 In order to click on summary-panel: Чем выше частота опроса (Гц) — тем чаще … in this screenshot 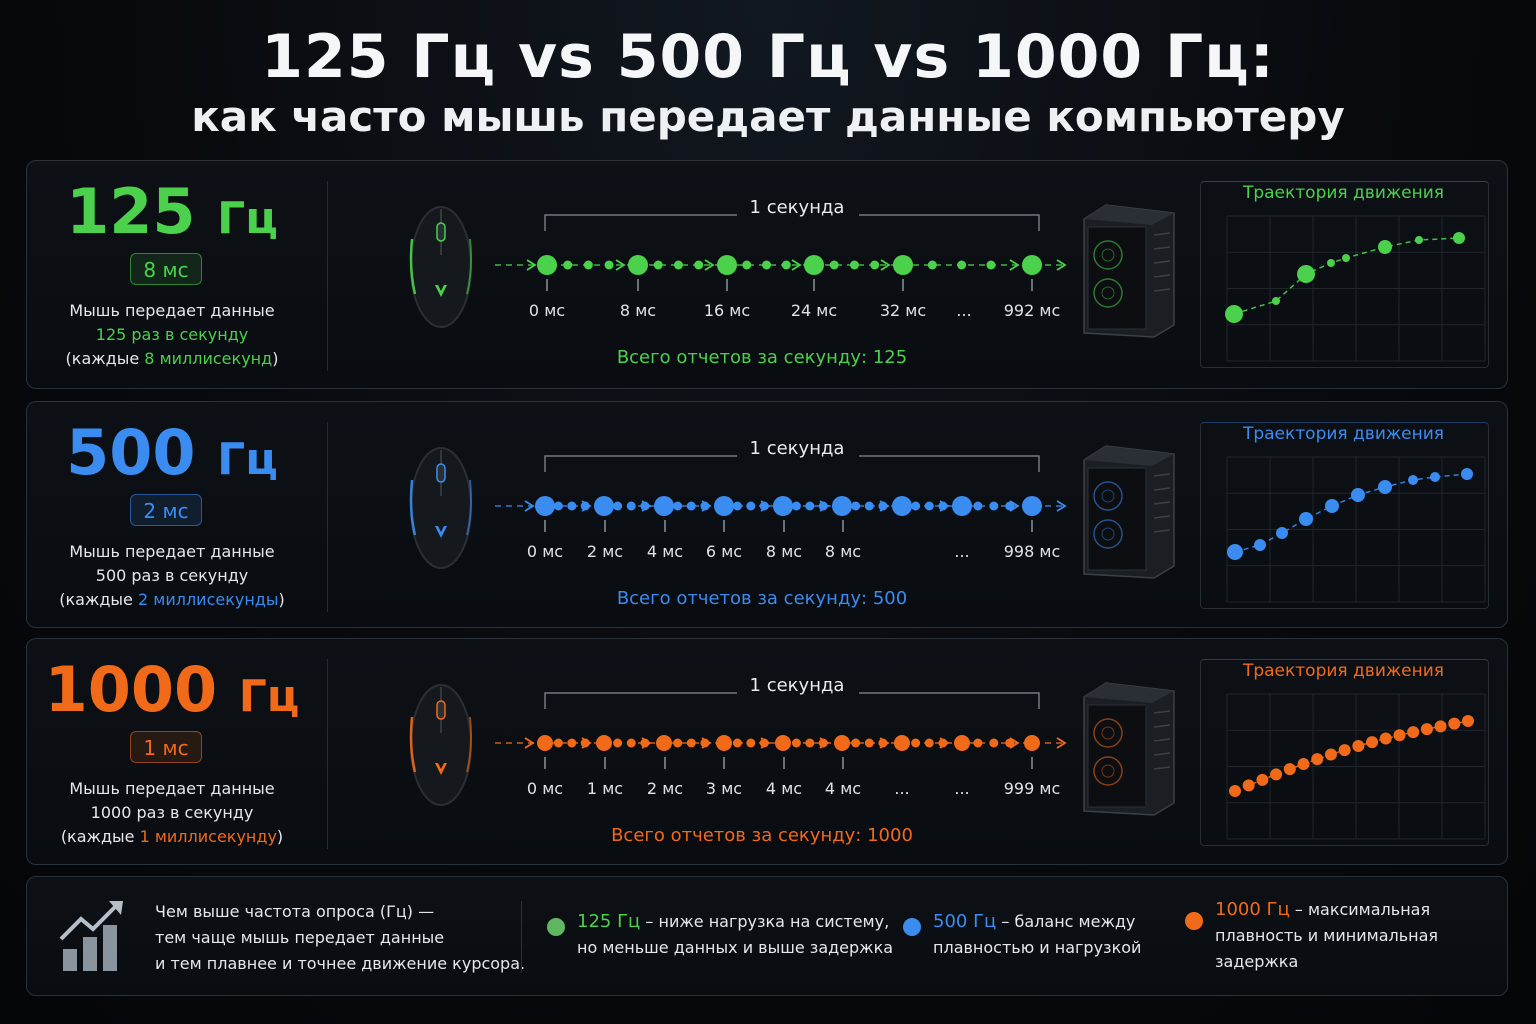, I will do `click(767, 936)`.